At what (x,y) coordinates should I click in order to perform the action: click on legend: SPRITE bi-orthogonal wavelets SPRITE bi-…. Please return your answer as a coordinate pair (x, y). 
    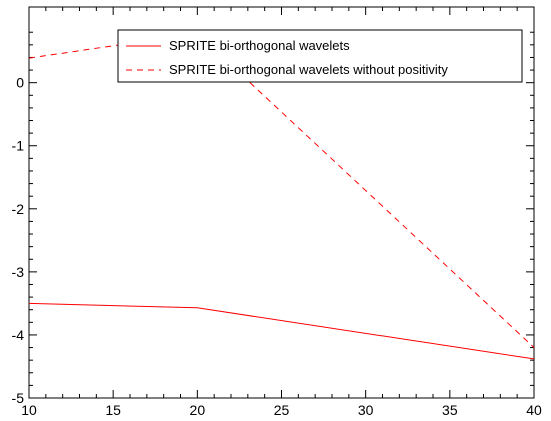
    Looking at the image, I should click on (320, 56).